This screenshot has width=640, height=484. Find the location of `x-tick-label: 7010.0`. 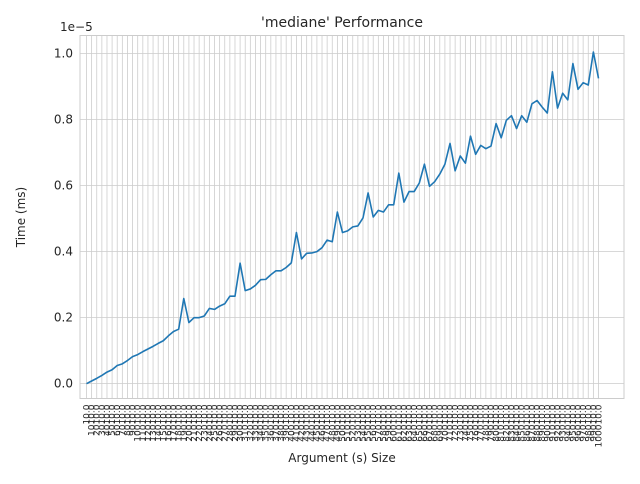

x-tick-label: 7010.0 is located at coordinates (123, 420).